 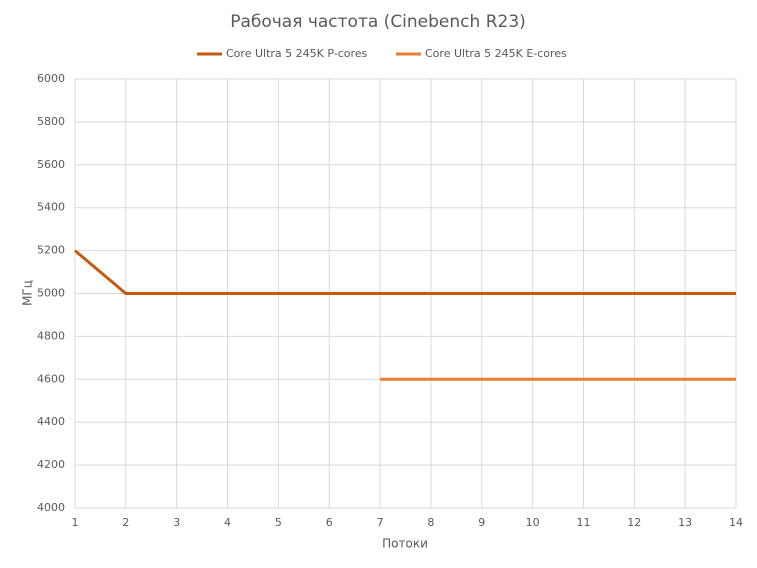 What do you see at coordinates (125, 522) in the screenshot?
I see `x-tick-label: 2` at bounding box center [125, 522].